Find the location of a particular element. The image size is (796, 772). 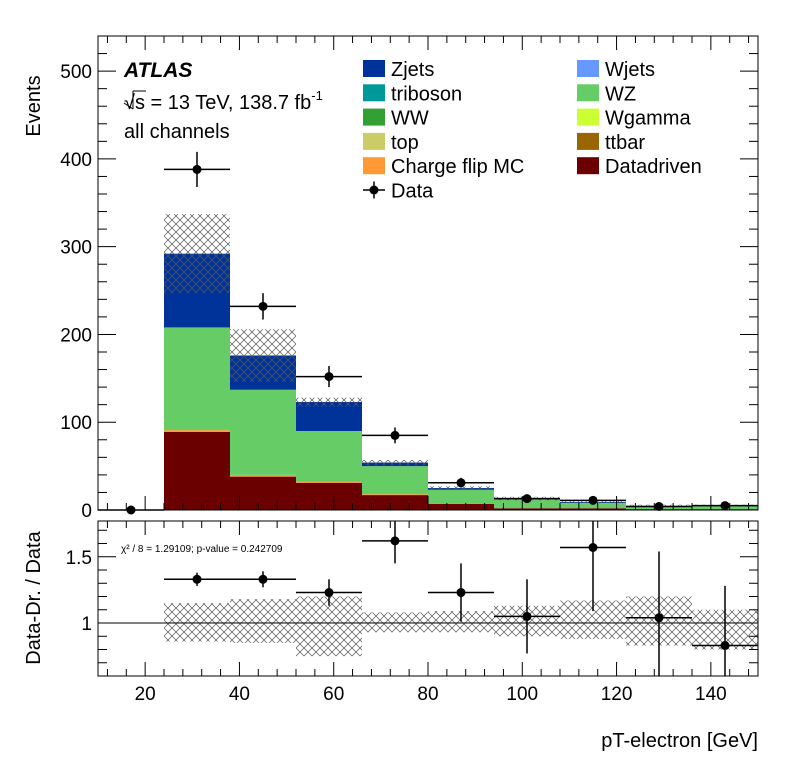

legend-swatch-wz is located at coordinates (588, 93).